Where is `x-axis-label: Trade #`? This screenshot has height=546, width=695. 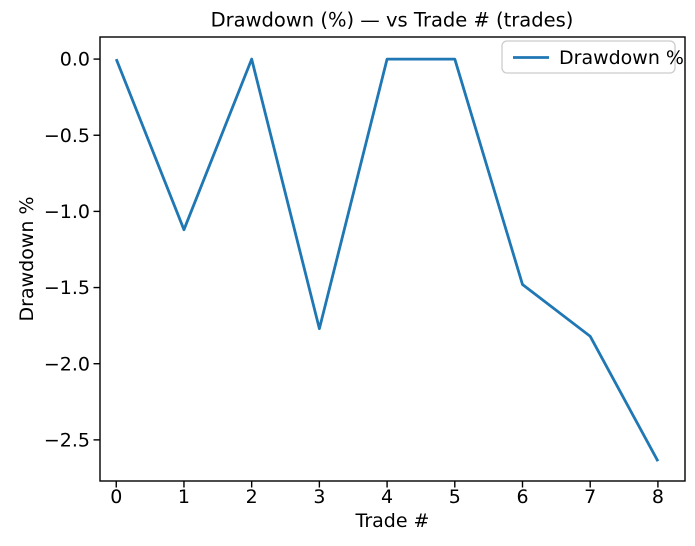 x-axis-label: Trade # is located at coordinates (392, 521).